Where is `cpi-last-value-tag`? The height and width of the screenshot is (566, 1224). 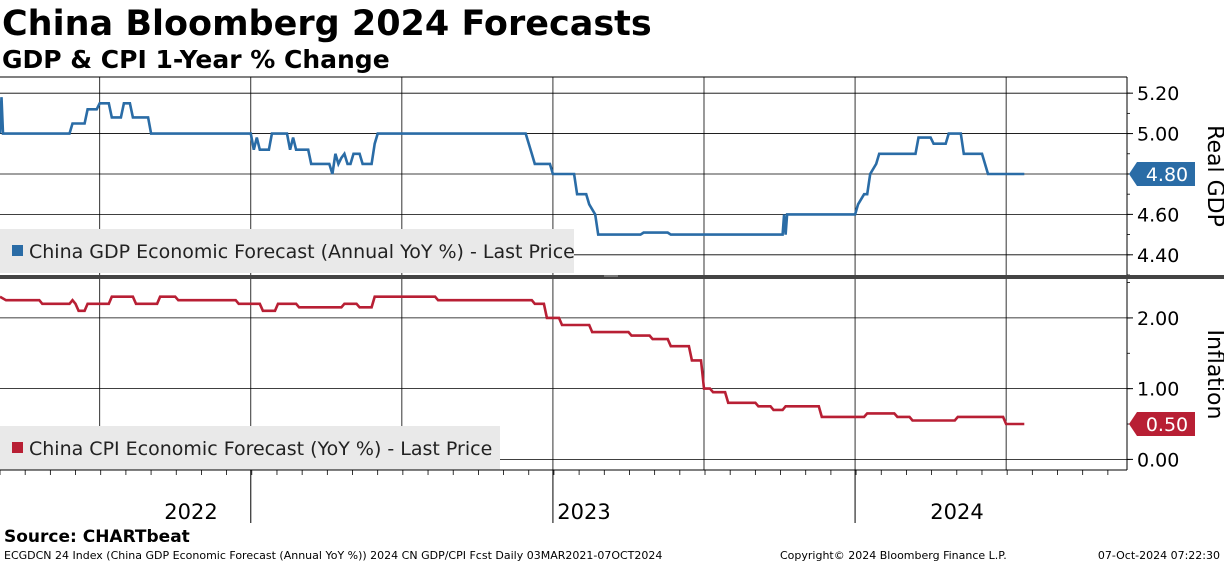
cpi-last-value-tag is located at coordinates (1162, 424).